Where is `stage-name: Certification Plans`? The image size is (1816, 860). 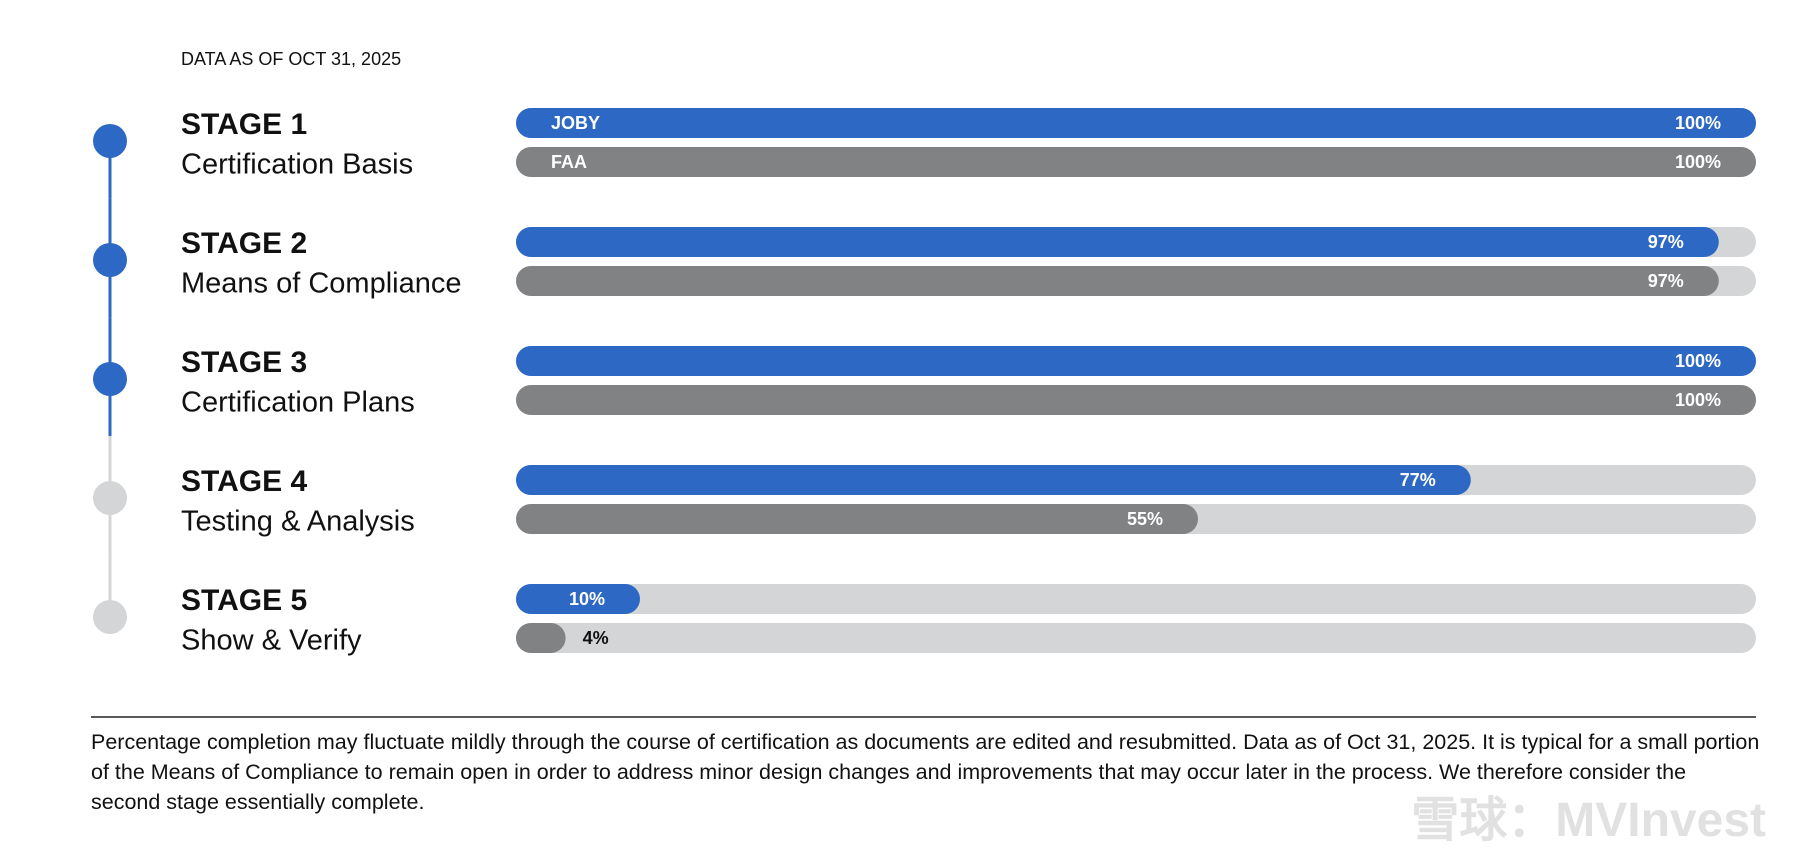
stage-name: Certification Plans is located at coordinates (298, 403).